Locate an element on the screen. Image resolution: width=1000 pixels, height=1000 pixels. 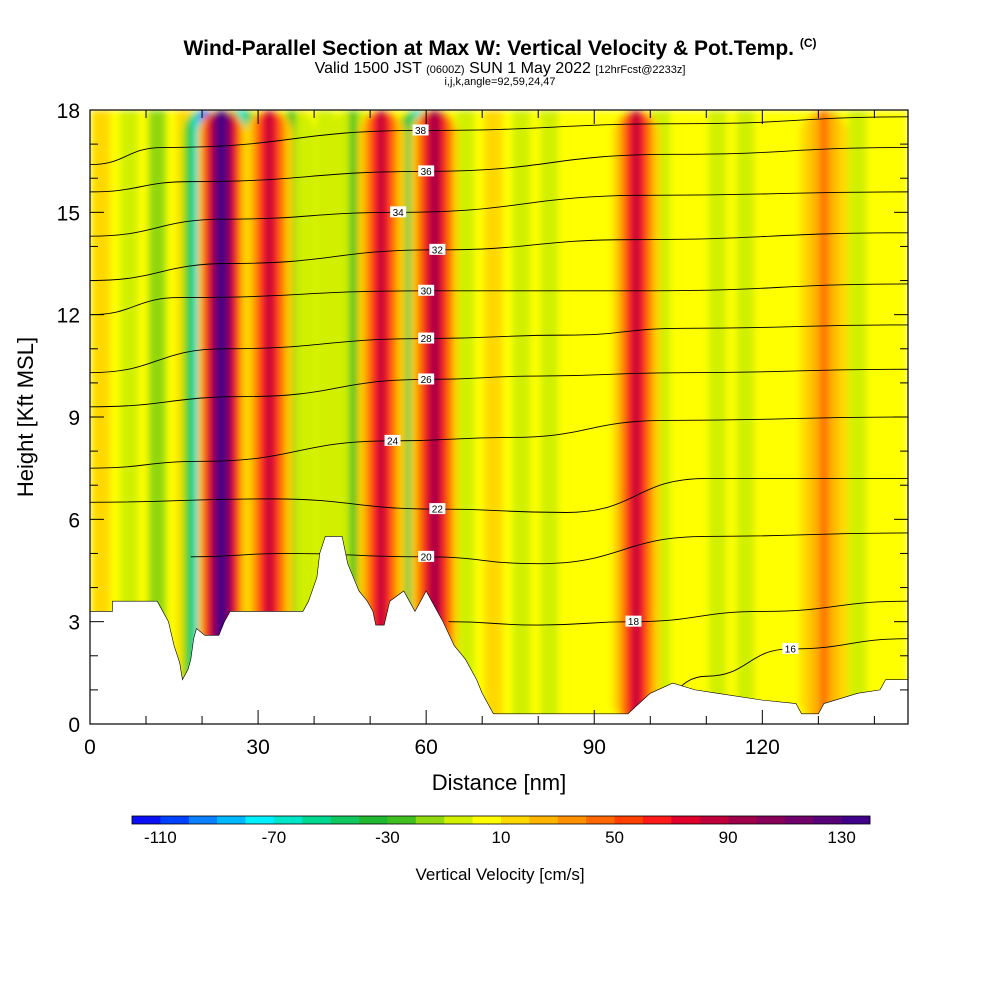
y-tick-label: 6 is located at coordinates (74, 520).